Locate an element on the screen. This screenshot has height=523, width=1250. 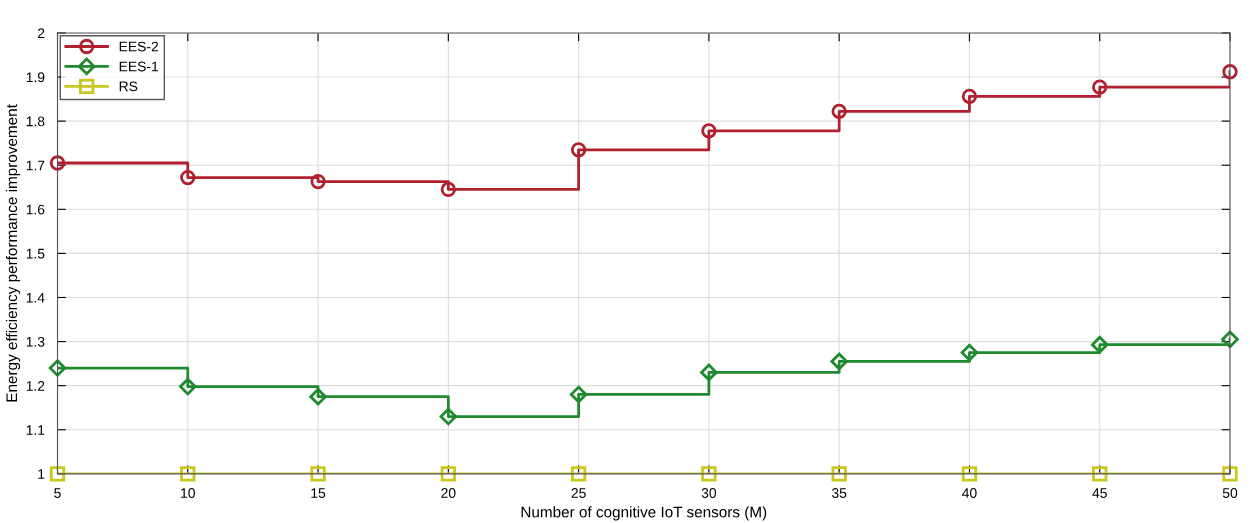
legend-label: EES-2 is located at coordinates (139, 46).